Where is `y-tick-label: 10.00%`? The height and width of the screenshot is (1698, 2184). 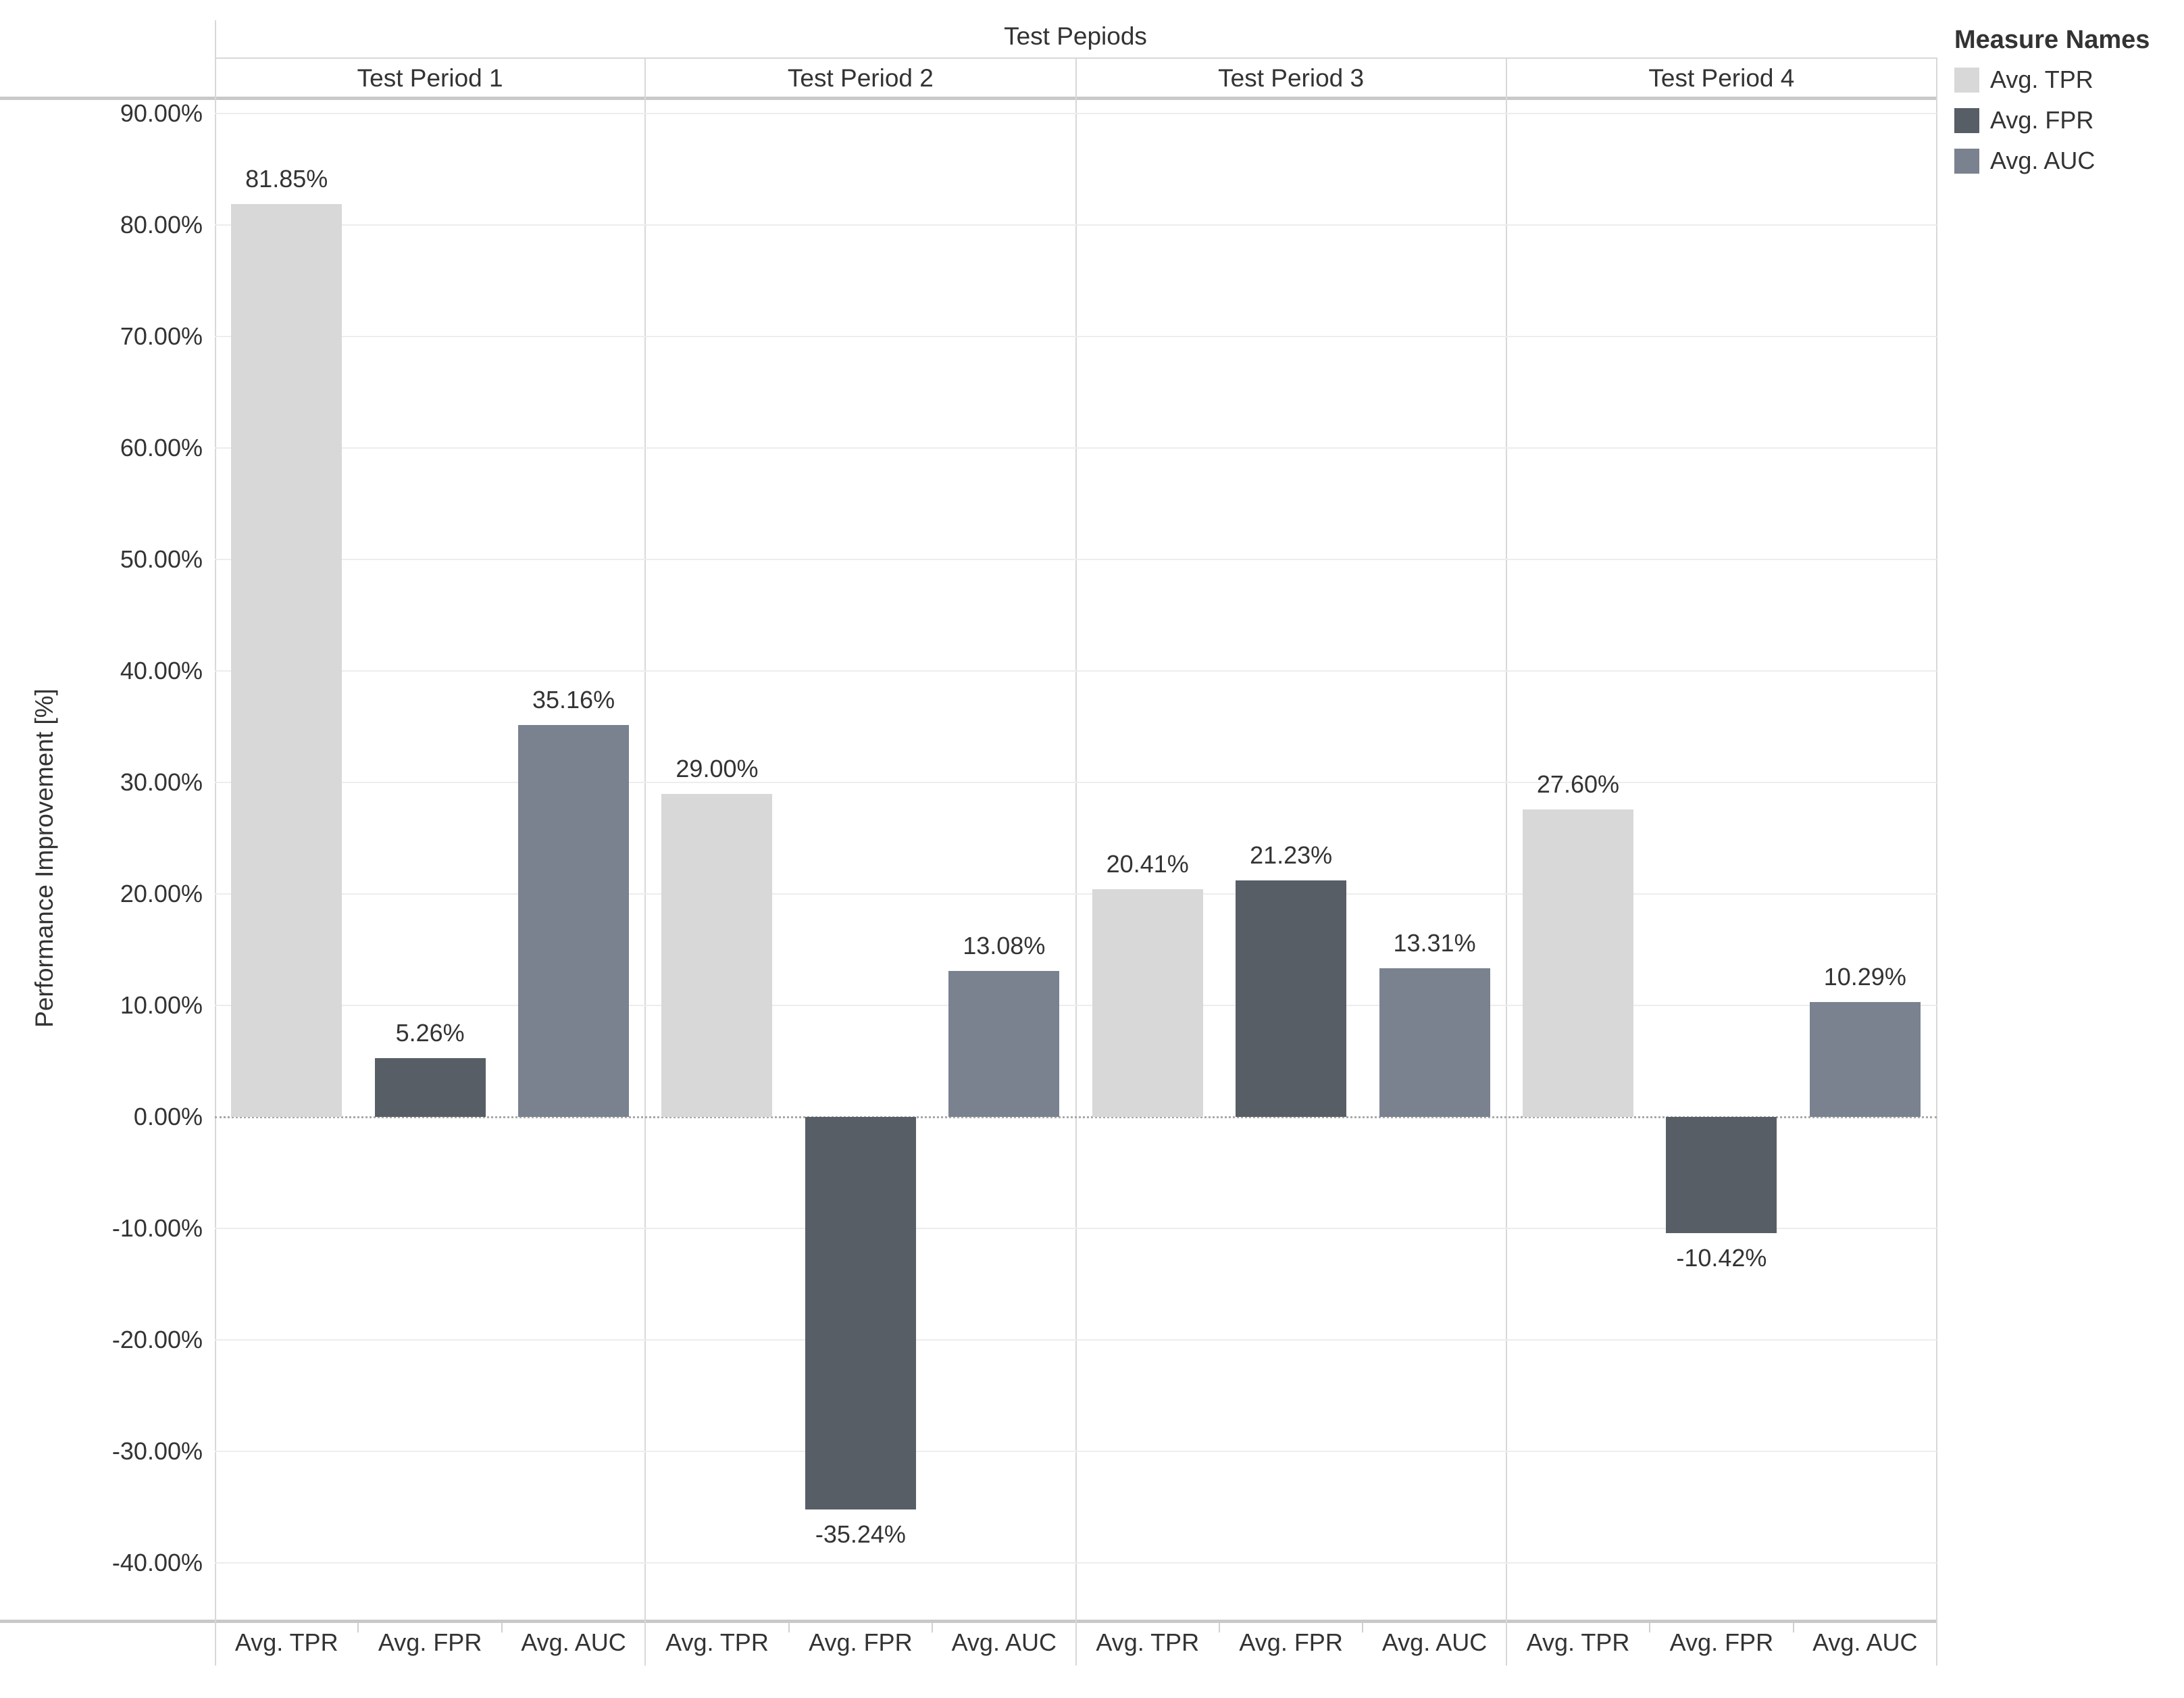
y-tick-label: 10.00% is located at coordinates (161, 1005).